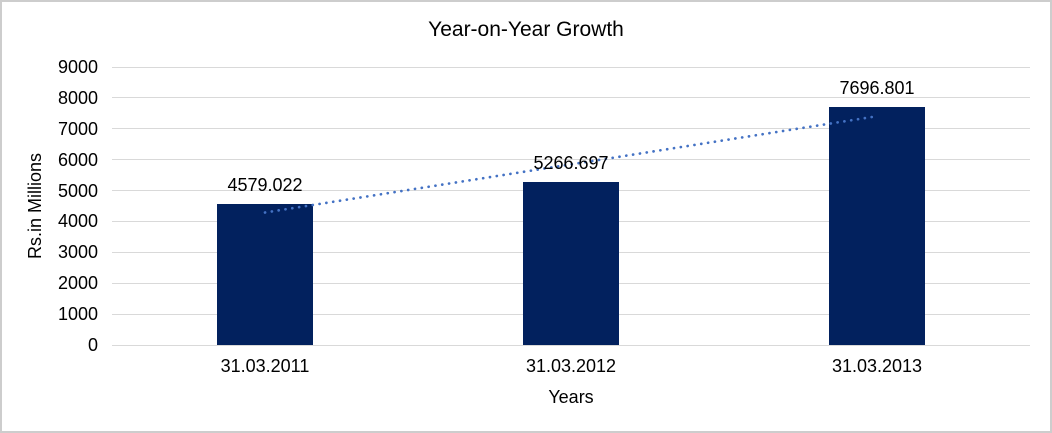 Image resolution: width=1052 pixels, height=433 pixels. Describe the element at coordinates (77, 221) in the screenshot. I see `y-tick-label: 4000` at that location.